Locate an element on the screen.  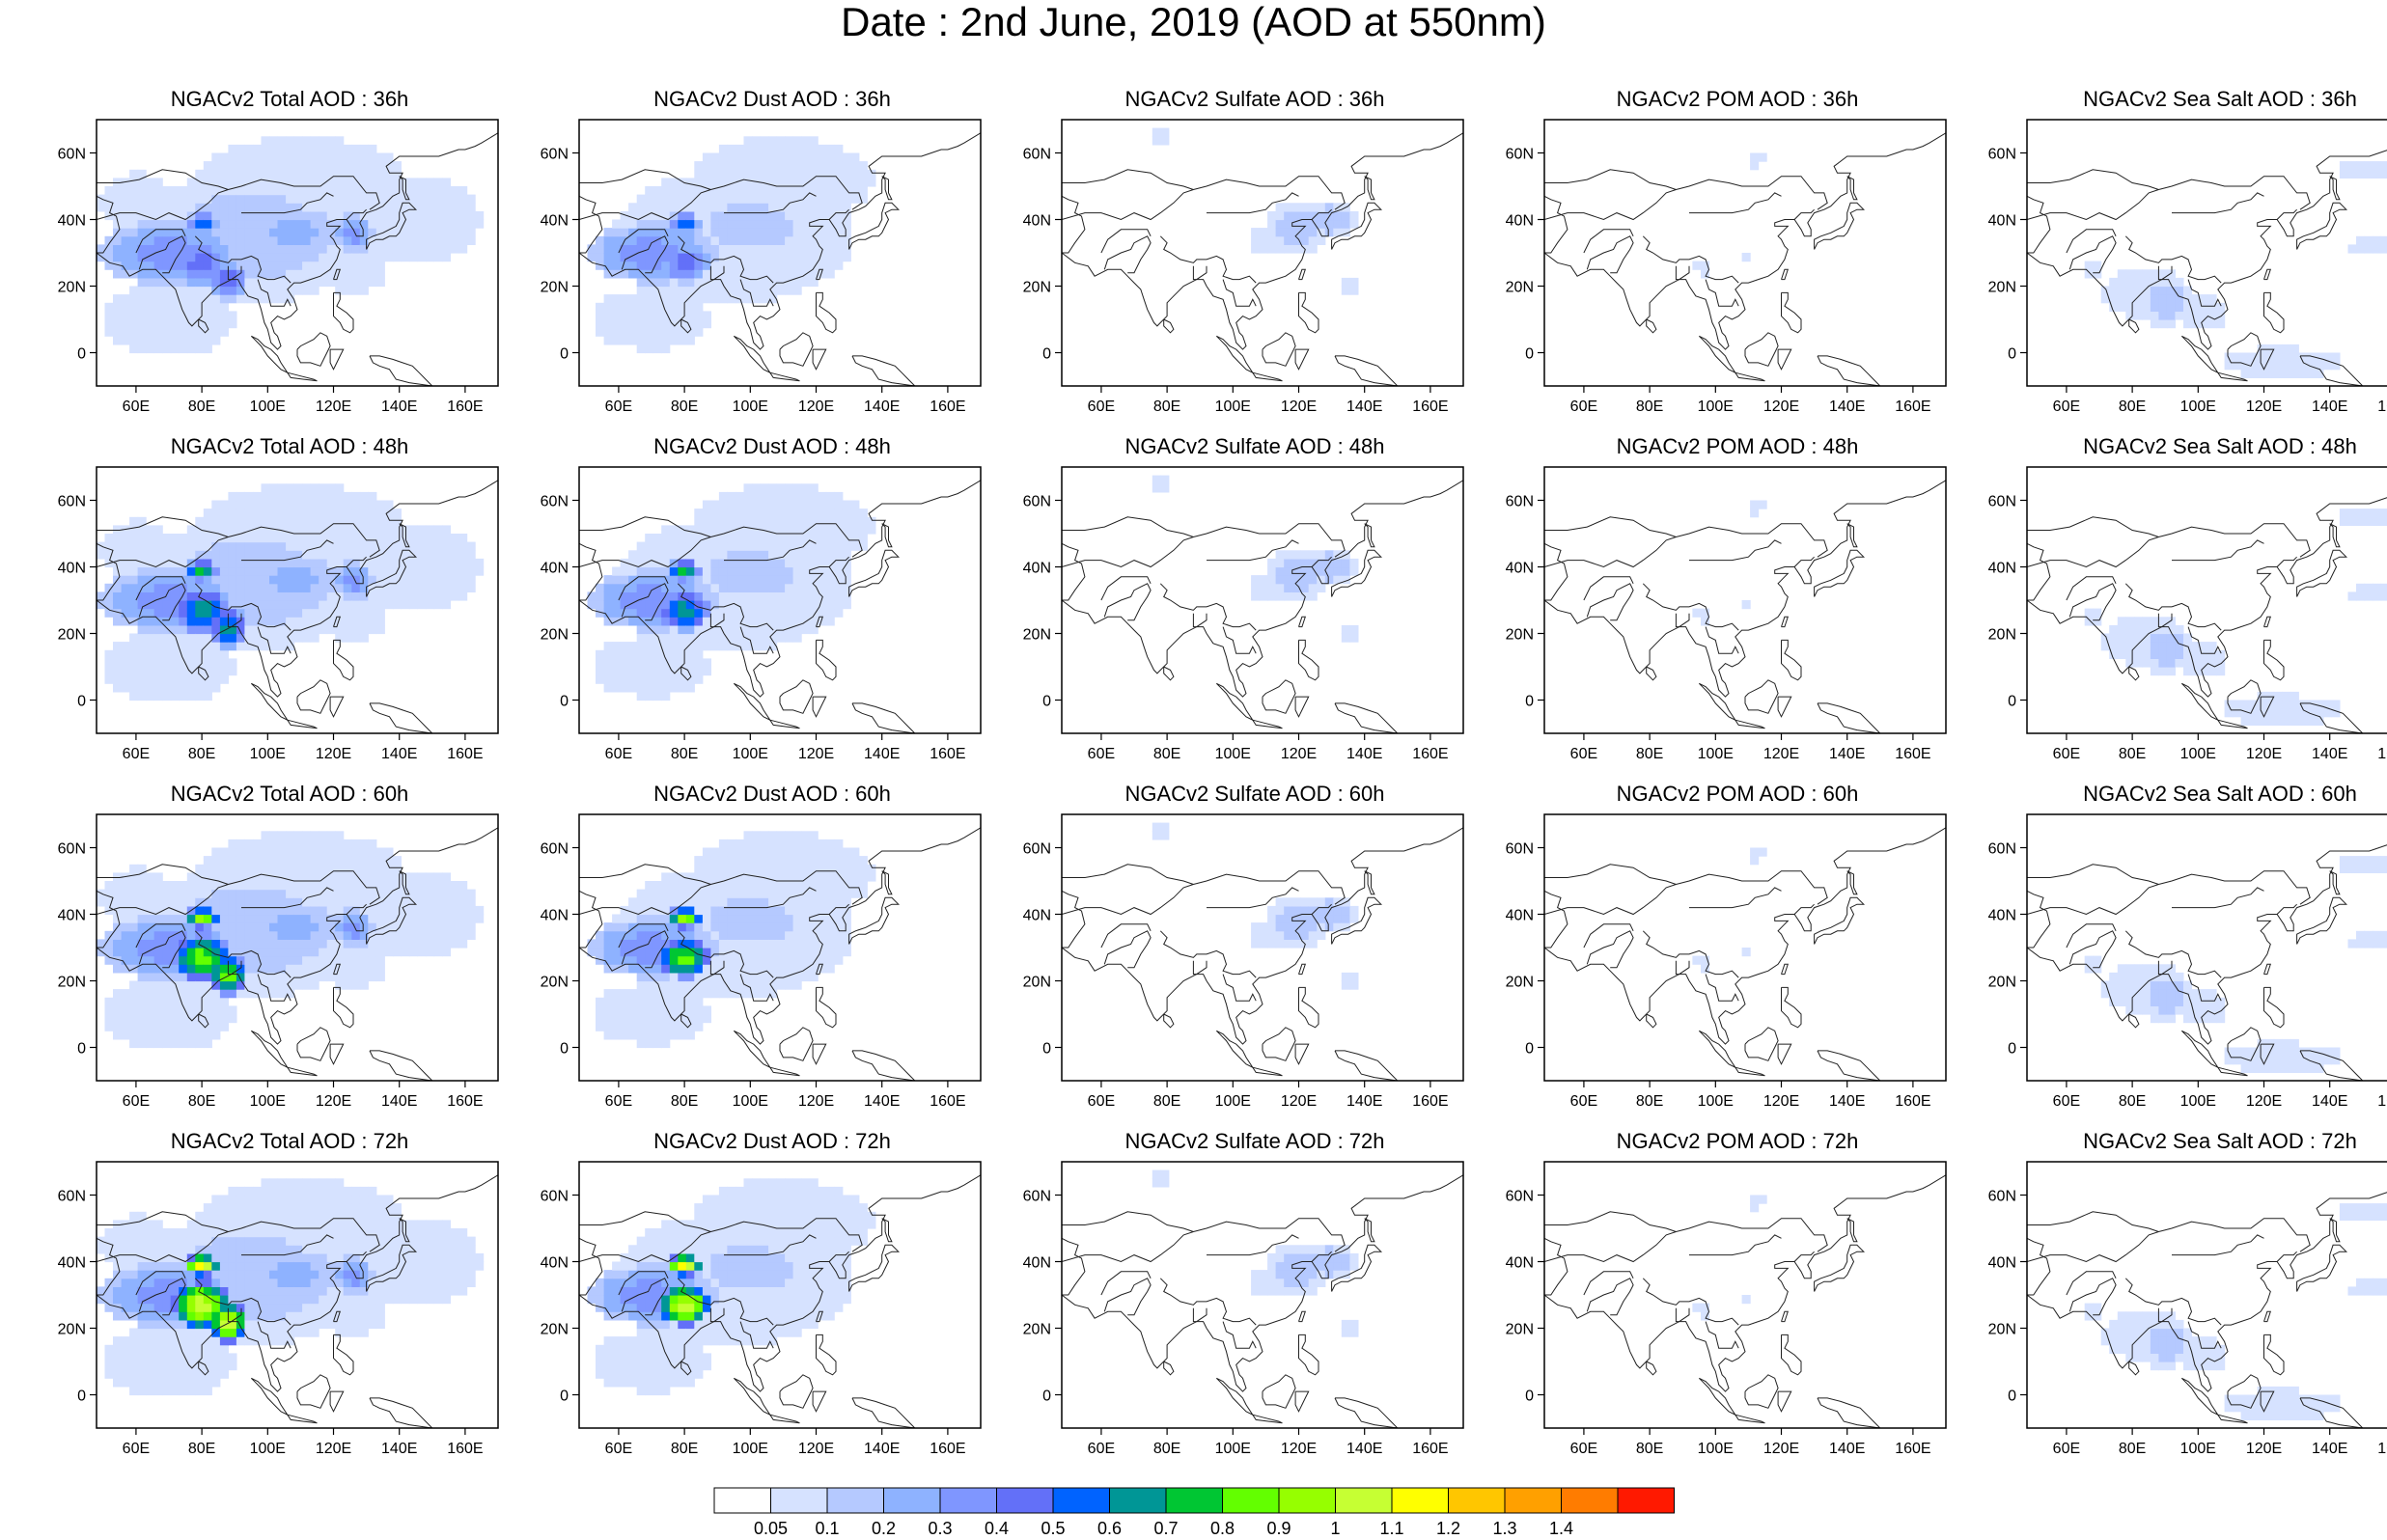
y-tick-label: 60N is located at coordinates (1037, 502).